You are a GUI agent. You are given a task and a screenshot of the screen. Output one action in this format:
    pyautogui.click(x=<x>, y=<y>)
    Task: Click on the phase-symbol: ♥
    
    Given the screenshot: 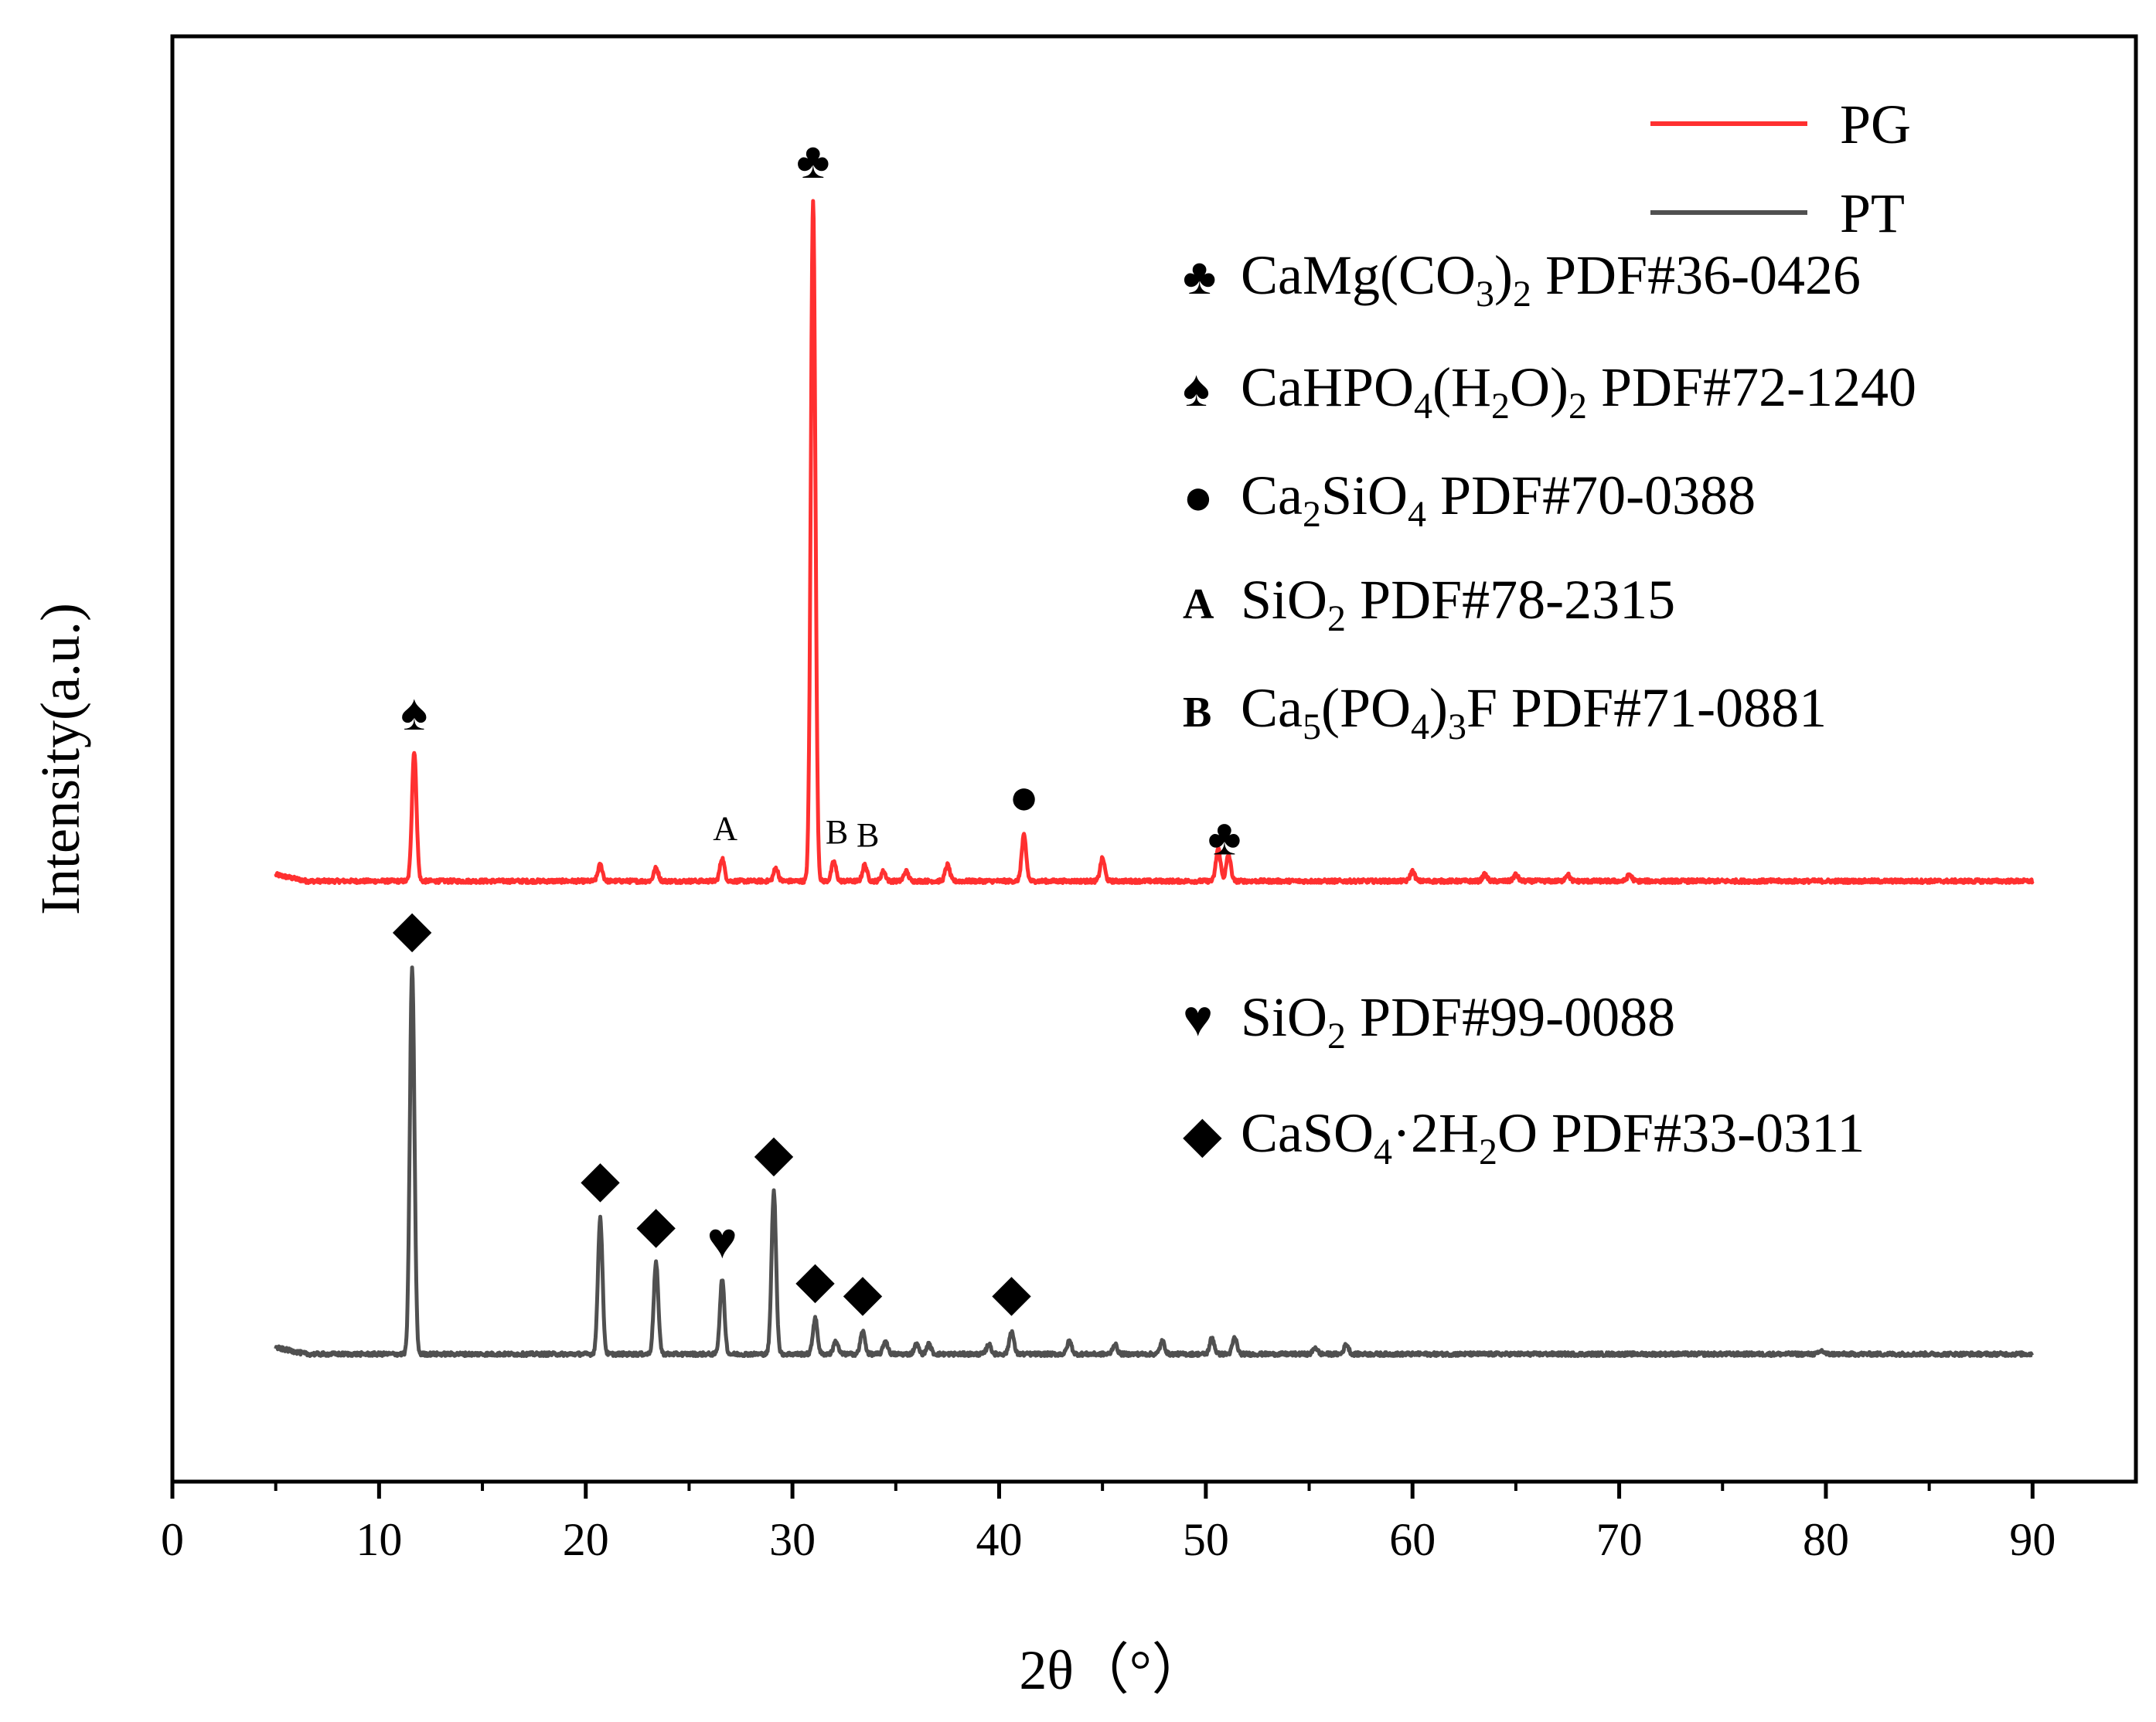 What is the action you would take?
    pyautogui.click(x=1198, y=1019)
    